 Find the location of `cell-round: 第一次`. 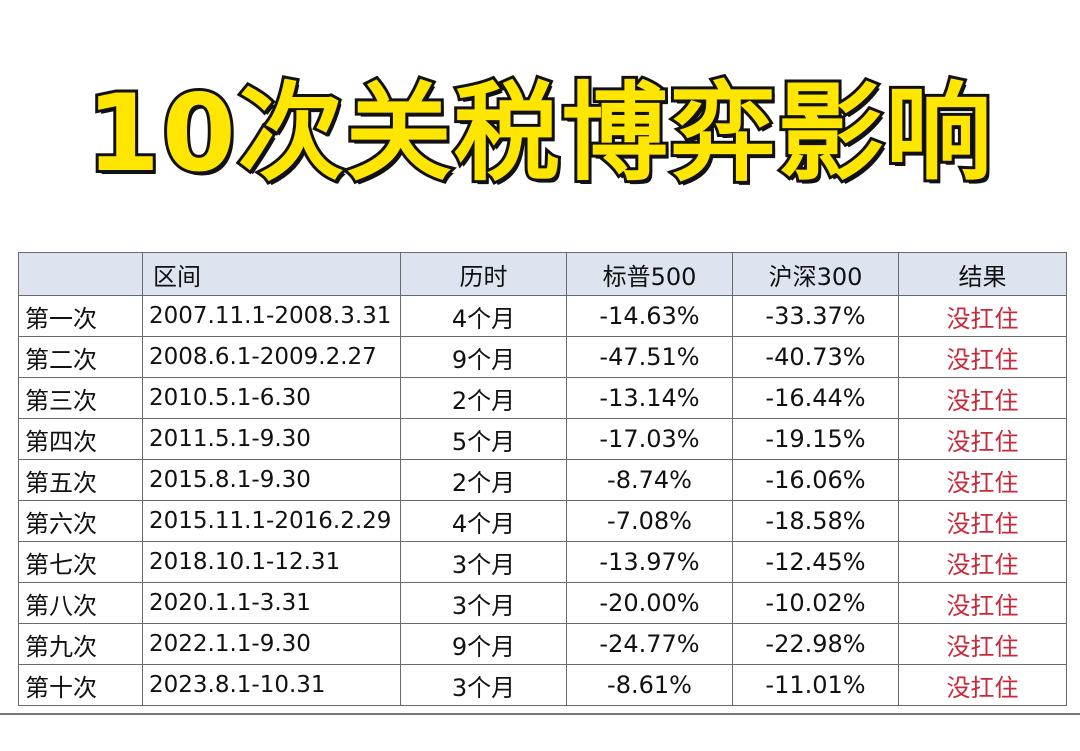

cell-round: 第一次 is located at coordinates (80, 316).